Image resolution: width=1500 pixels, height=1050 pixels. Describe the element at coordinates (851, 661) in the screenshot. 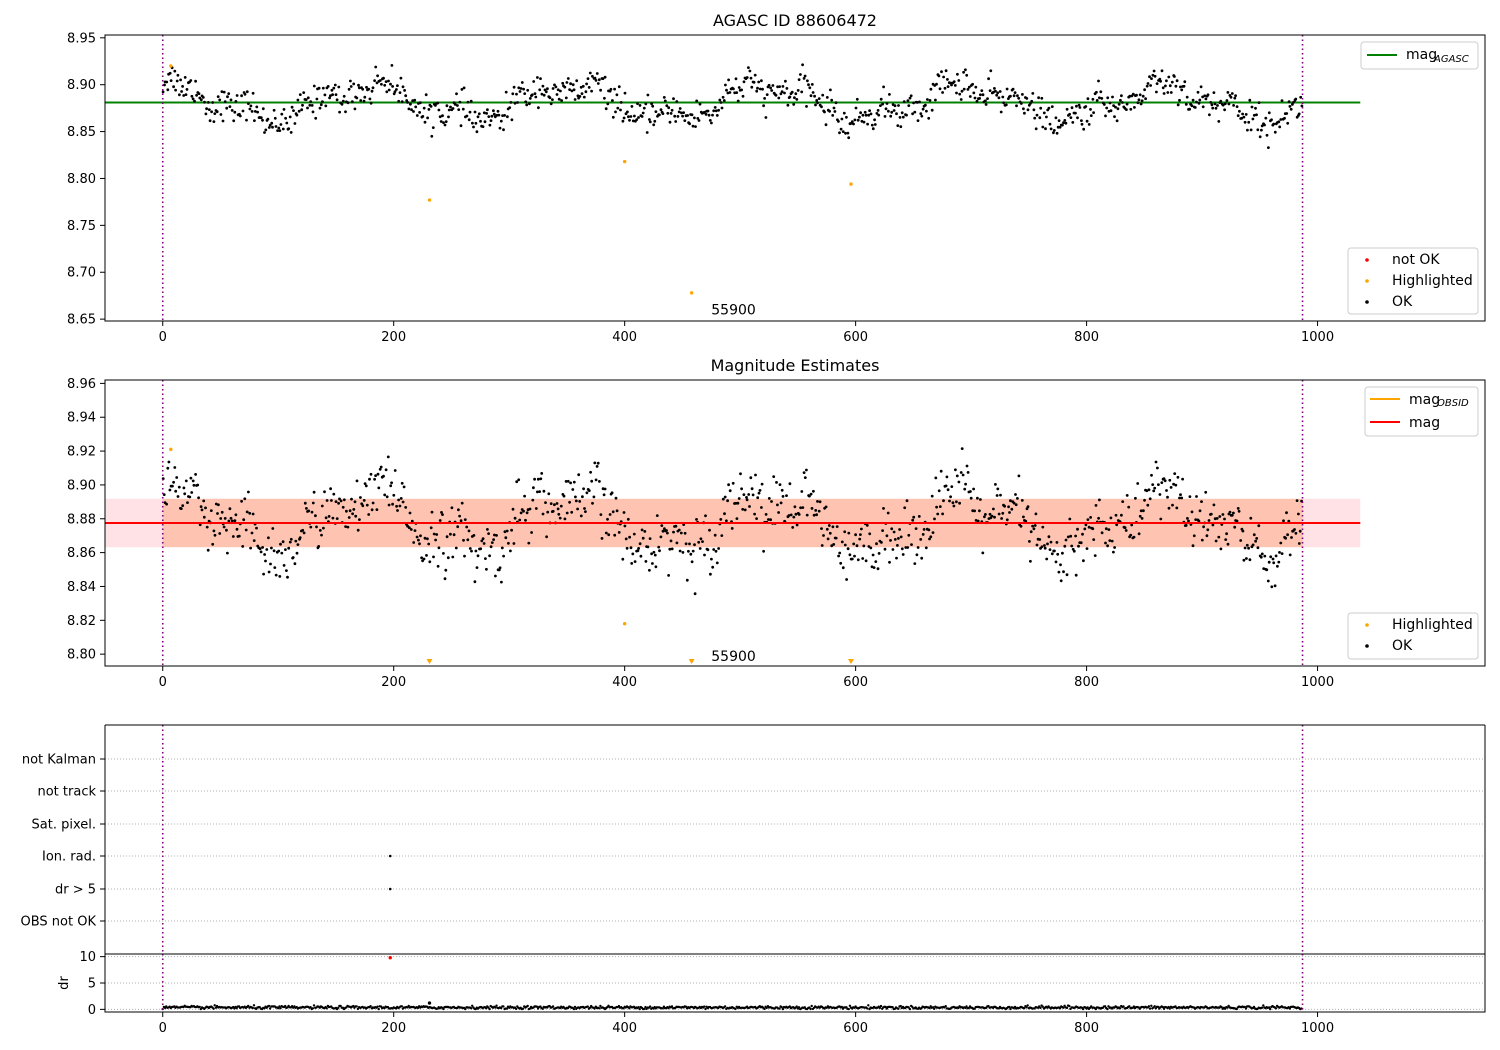

I see `off-scale-marker` at that location.